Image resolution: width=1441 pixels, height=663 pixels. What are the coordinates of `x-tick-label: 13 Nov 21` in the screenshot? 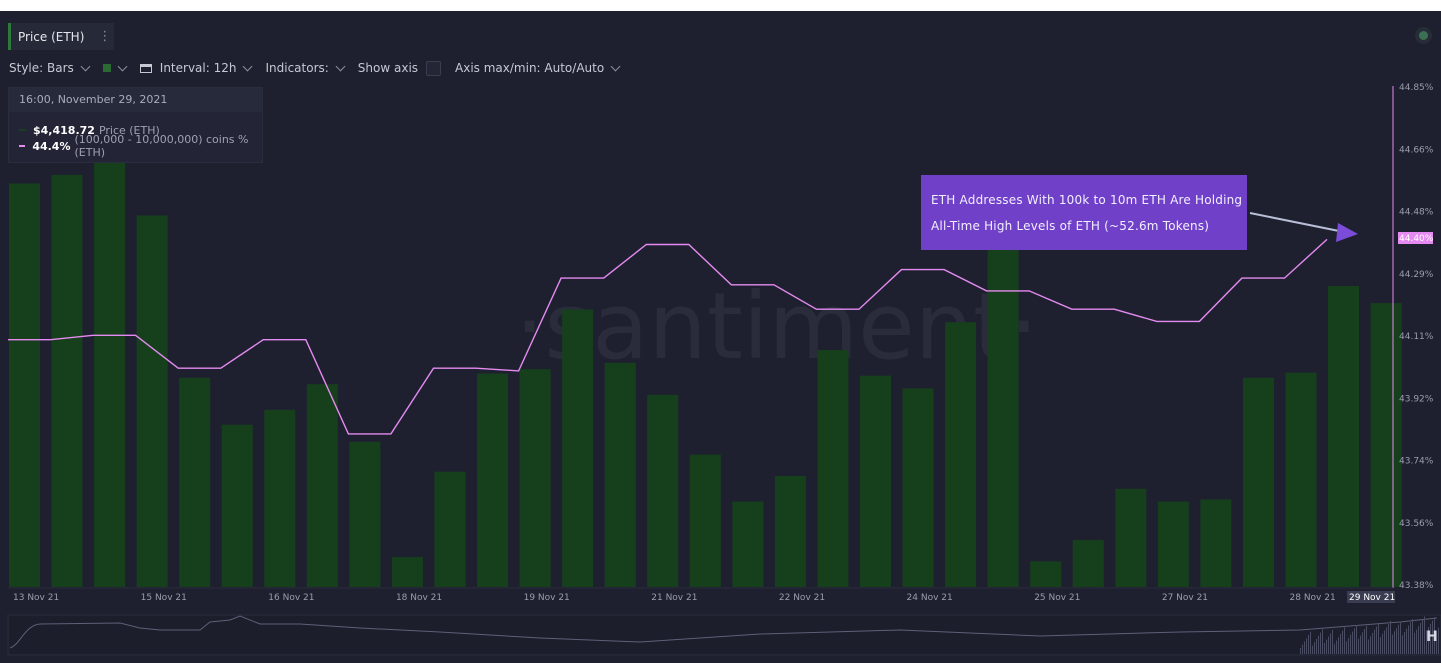 It's located at (36, 598).